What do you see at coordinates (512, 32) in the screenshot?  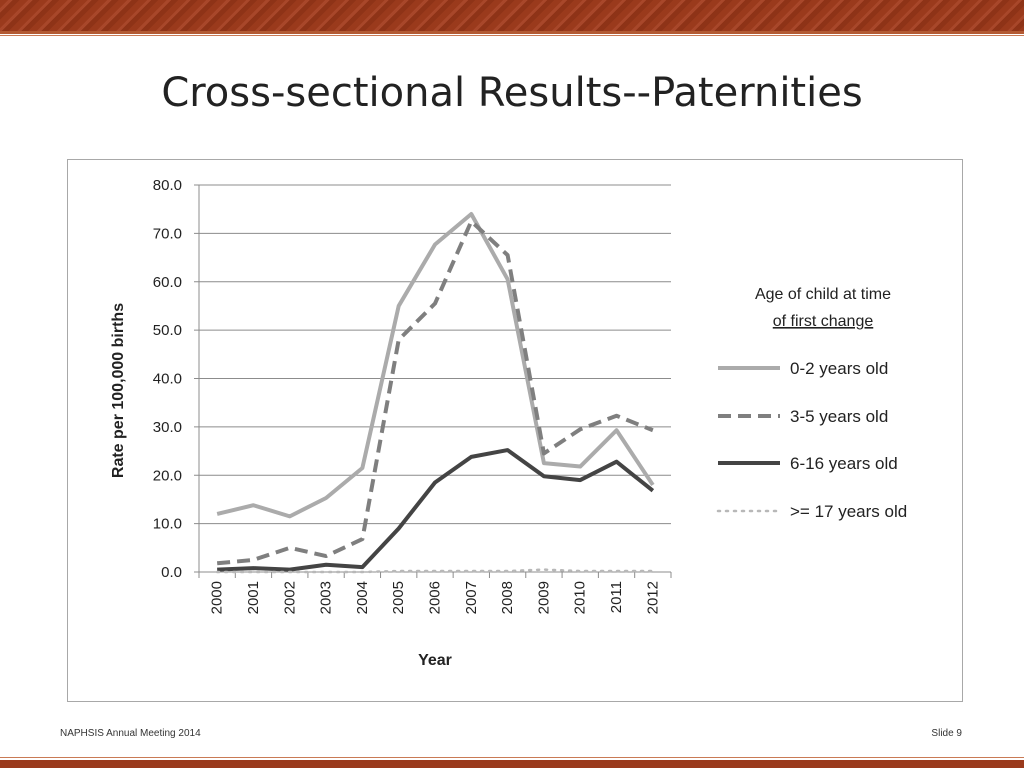 I see `top-rule` at bounding box center [512, 32].